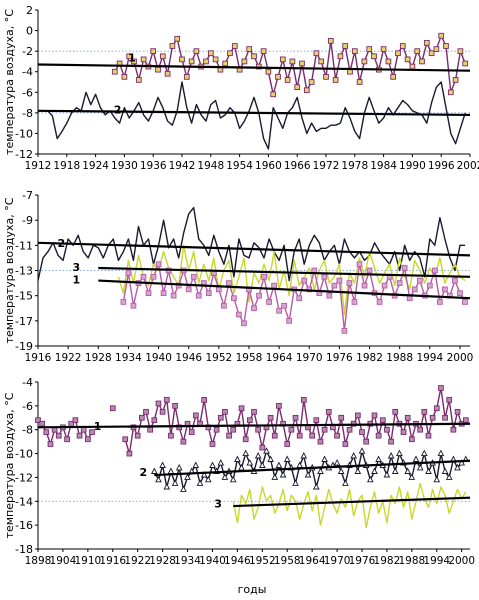 Image resolution: width=479 pixels, height=600 pixels. I want to click on y-tick-label: -6, so click(27, 92).